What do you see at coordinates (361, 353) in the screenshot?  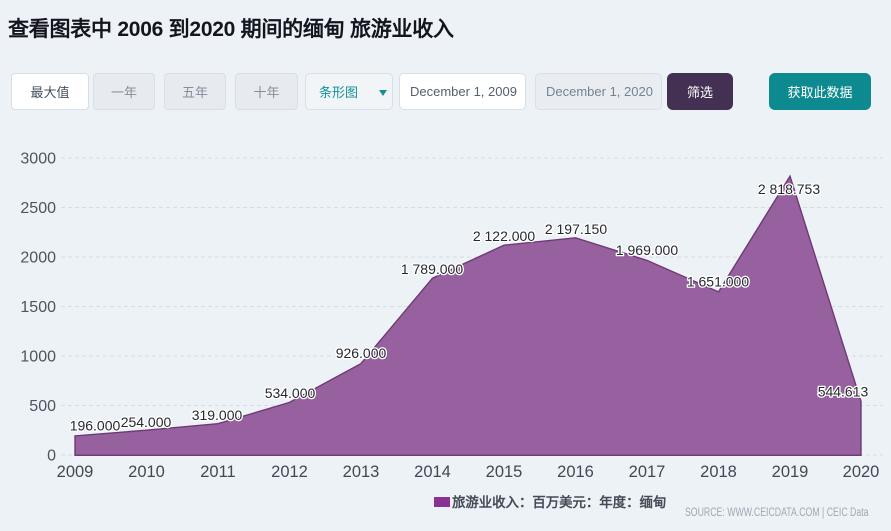 I see `svg-text: 926.000` at bounding box center [361, 353].